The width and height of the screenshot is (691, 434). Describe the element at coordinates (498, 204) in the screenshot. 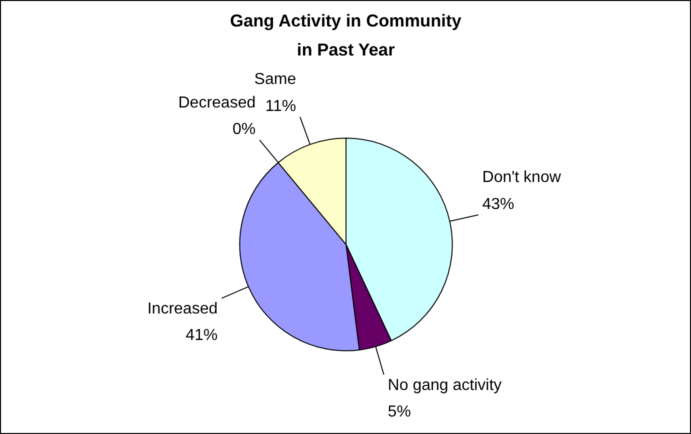

I see `data-label: 43%` at that location.